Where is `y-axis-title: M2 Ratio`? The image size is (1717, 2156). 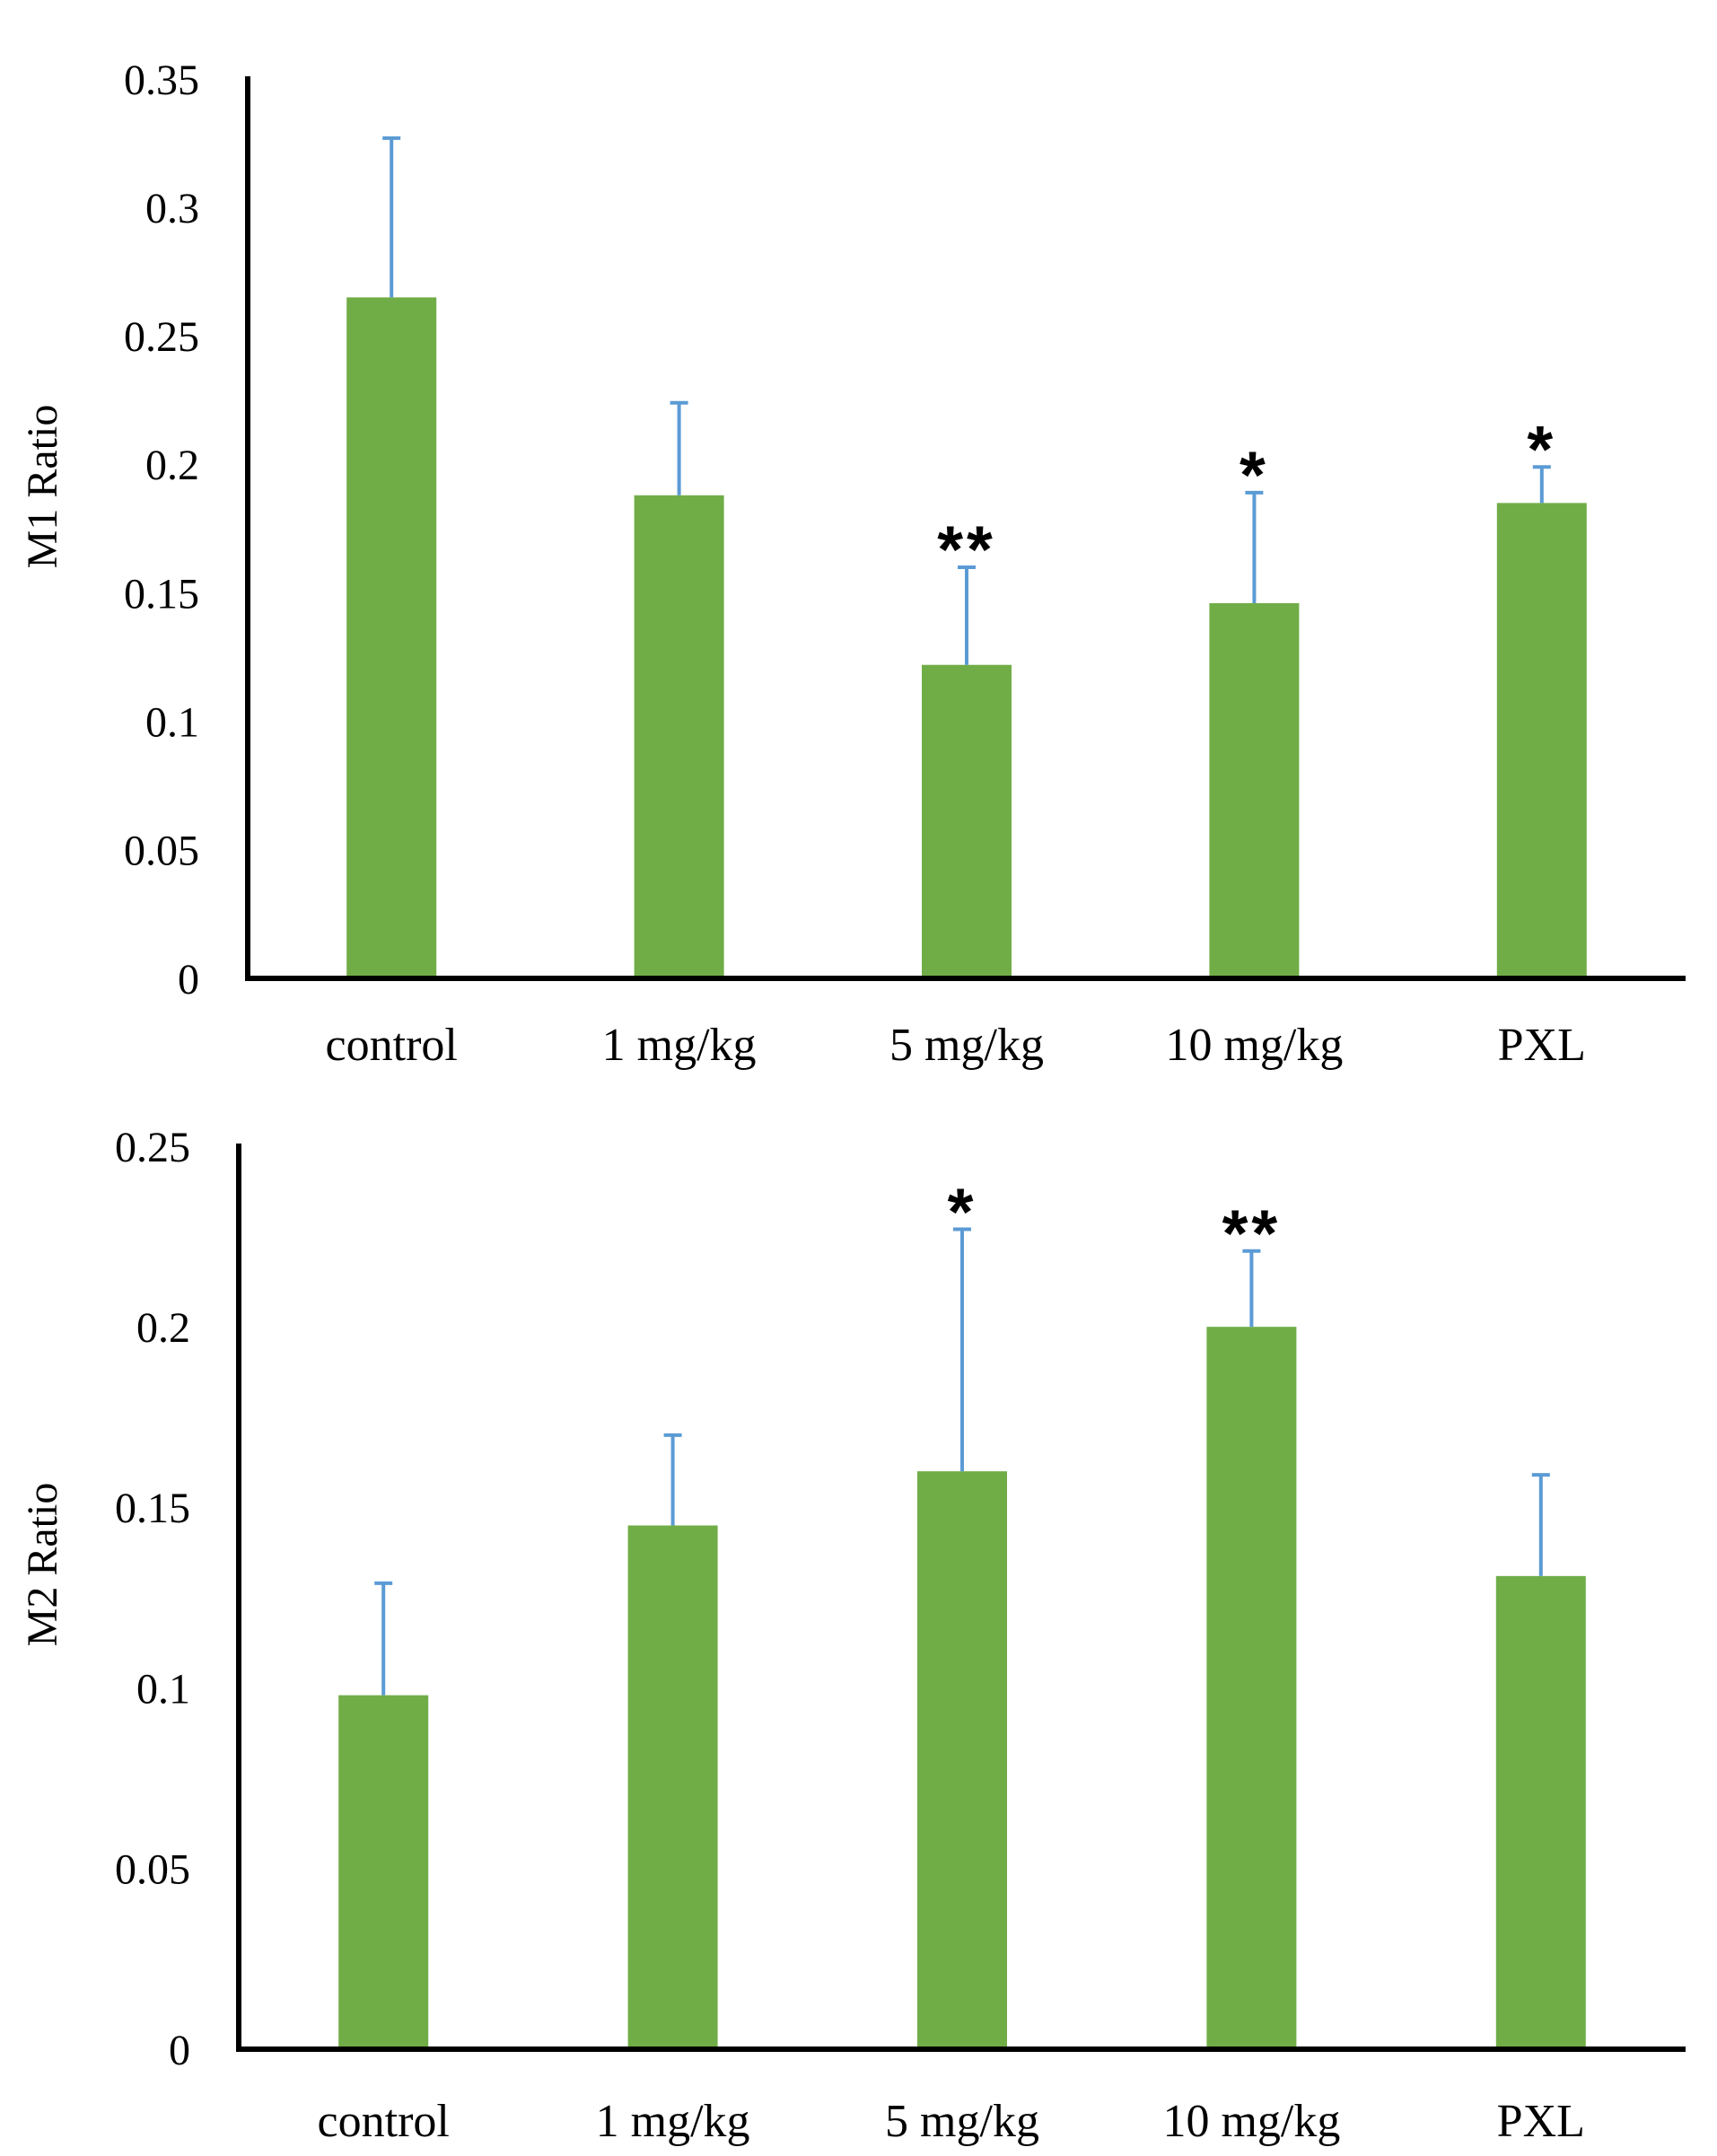 y-axis-title: M2 Ratio is located at coordinates (42, 1565).